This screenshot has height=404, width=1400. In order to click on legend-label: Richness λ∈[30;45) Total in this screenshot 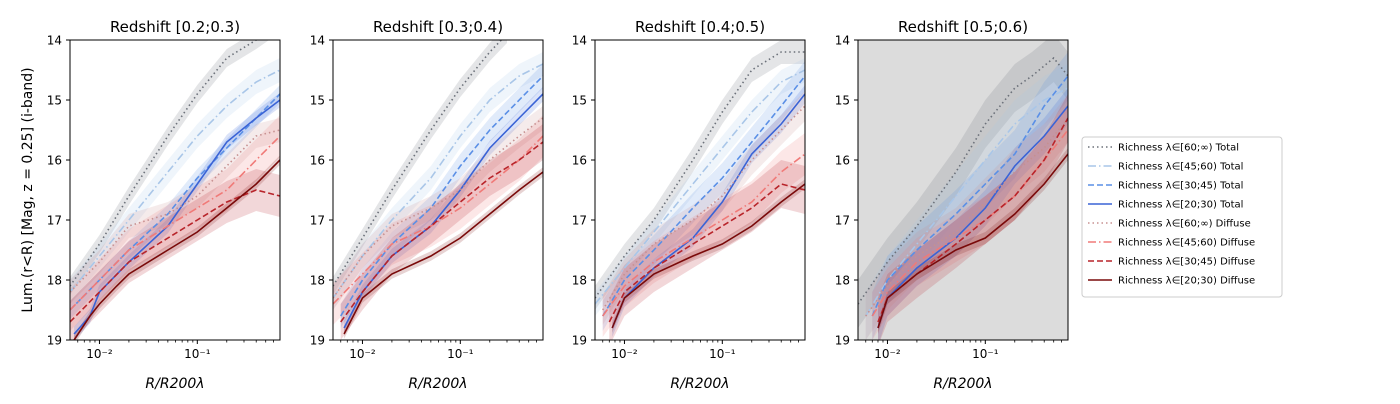, I will do `click(1180, 186)`.